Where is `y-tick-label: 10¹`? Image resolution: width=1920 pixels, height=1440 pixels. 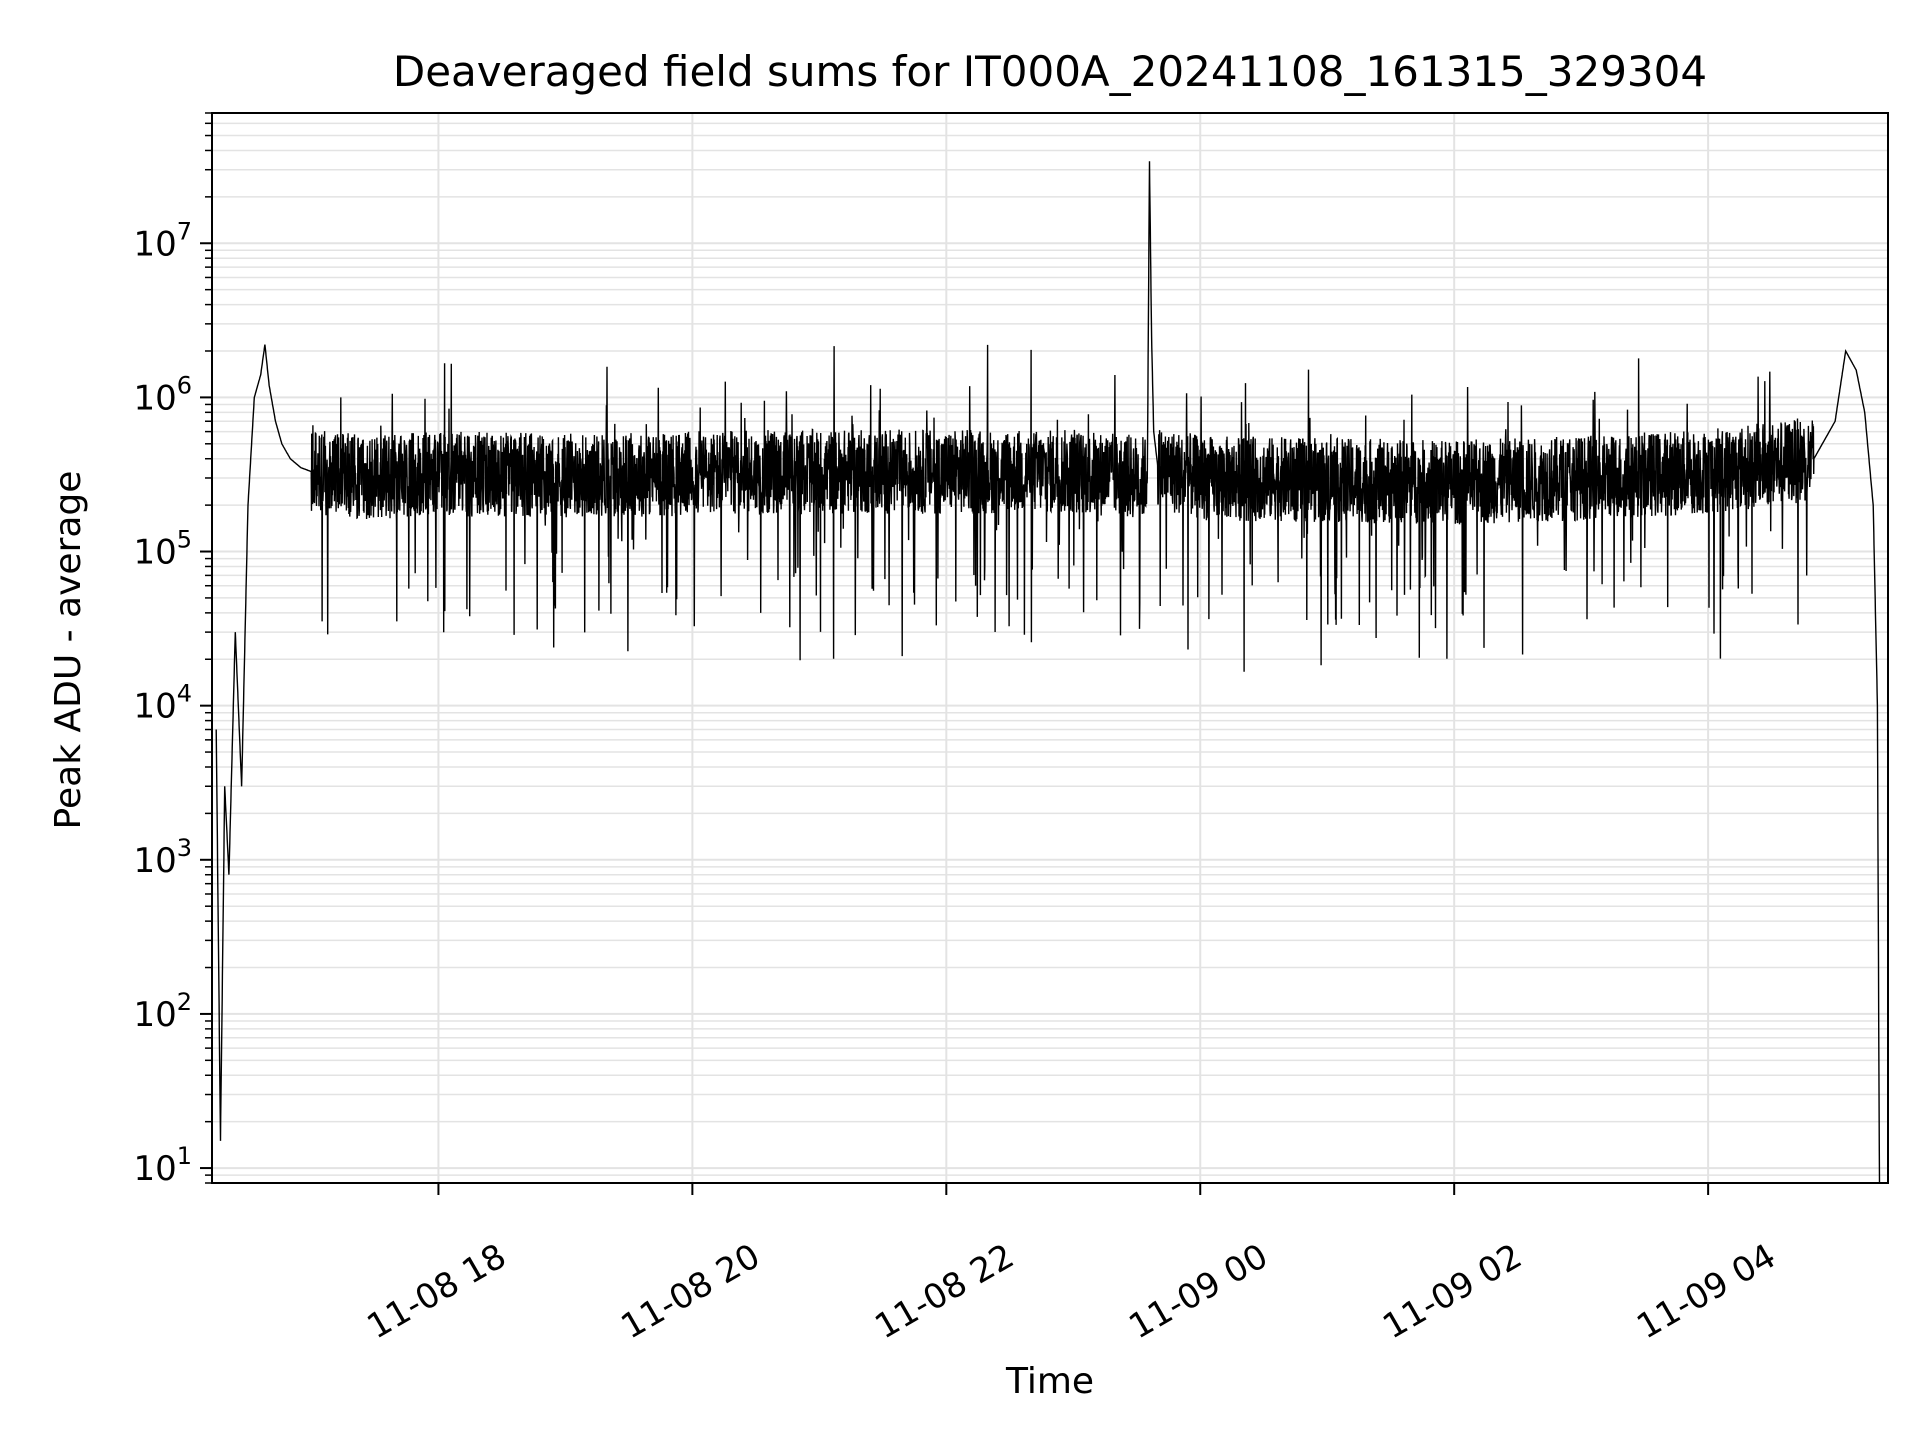 y-tick-label: 10¹ is located at coordinates (162, 1165).